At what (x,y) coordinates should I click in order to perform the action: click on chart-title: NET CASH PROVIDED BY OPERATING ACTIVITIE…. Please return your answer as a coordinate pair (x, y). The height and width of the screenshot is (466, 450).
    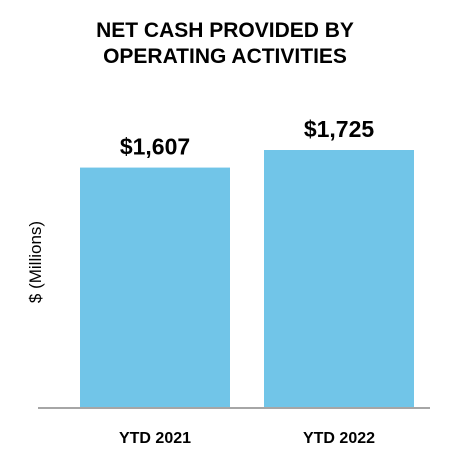
    Looking at the image, I should click on (225, 44).